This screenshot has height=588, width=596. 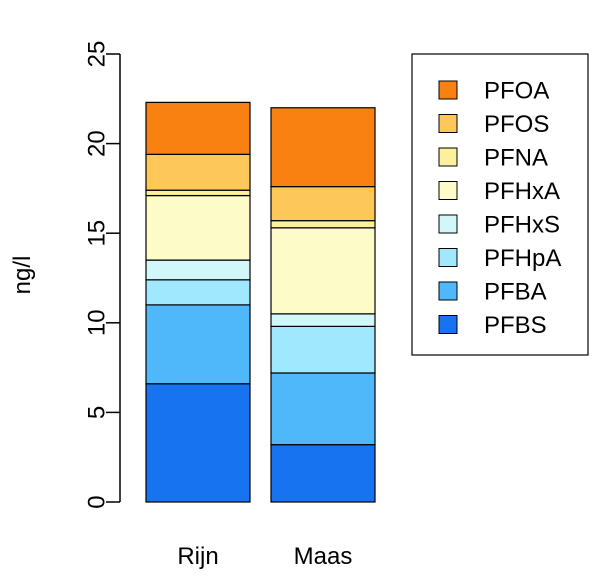 What do you see at coordinates (323, 556) in the screenshot?
I see `x-tick-label: Maas` at bounding box center [323, 556].